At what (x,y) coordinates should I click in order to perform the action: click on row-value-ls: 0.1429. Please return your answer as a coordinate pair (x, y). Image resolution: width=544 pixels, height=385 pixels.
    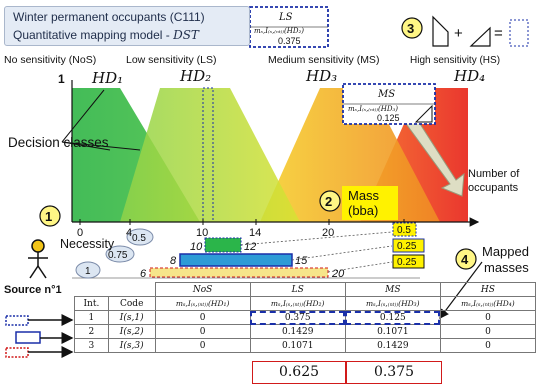
    Looking at the image, I should click on (297, 331).